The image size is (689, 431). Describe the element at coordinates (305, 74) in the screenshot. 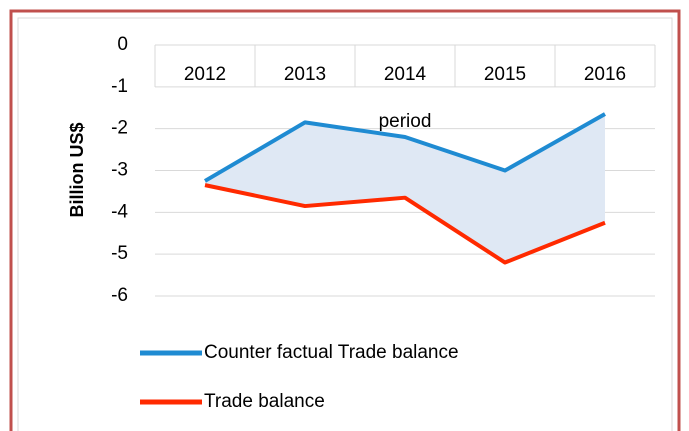

I see `x-tick-label: 2013` at that location.